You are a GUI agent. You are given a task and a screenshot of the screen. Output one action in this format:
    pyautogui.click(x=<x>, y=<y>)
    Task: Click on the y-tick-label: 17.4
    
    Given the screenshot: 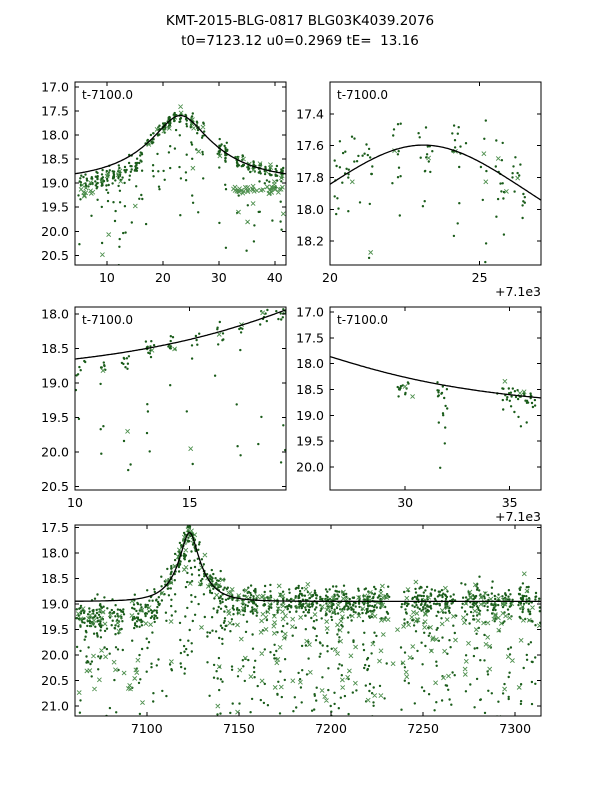 What is the action you would take?
    pyautogui.click(x=310, y=113)
    